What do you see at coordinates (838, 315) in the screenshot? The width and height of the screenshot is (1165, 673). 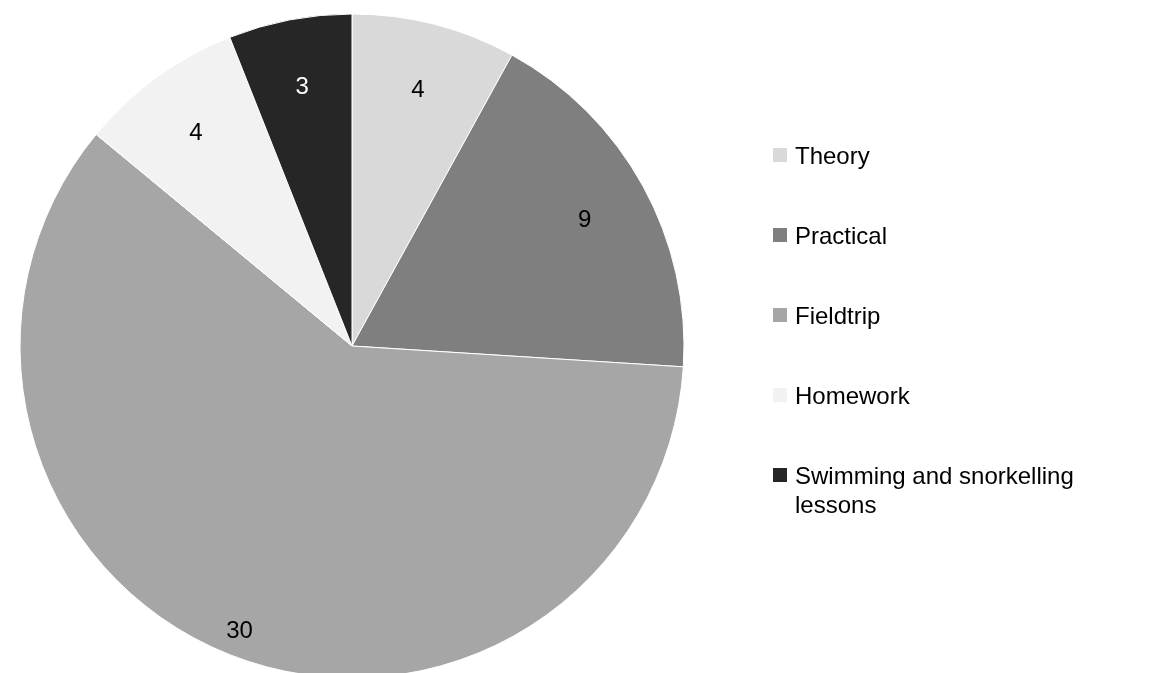 I see `legend-label: Fieldtrip` at bounding box center [838, 315].